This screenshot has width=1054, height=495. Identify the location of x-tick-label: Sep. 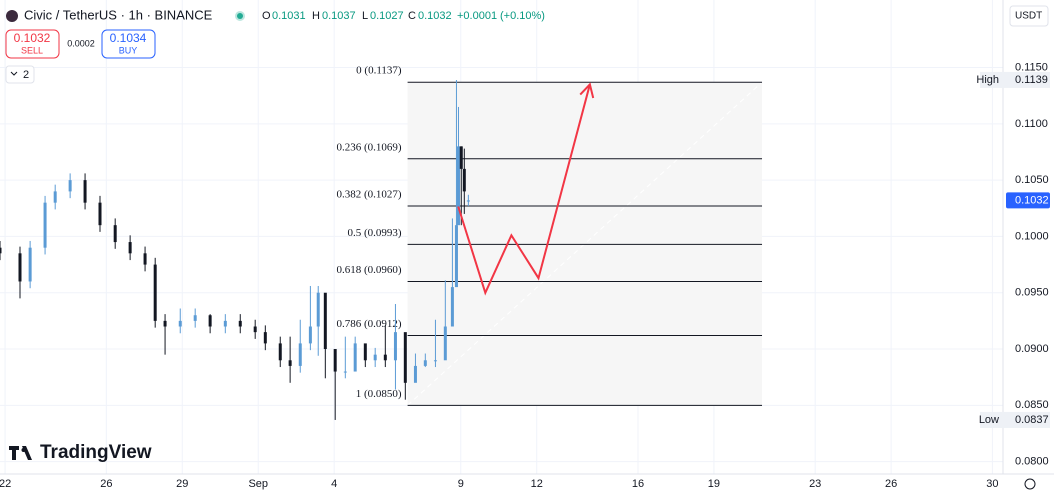
(258, 484).